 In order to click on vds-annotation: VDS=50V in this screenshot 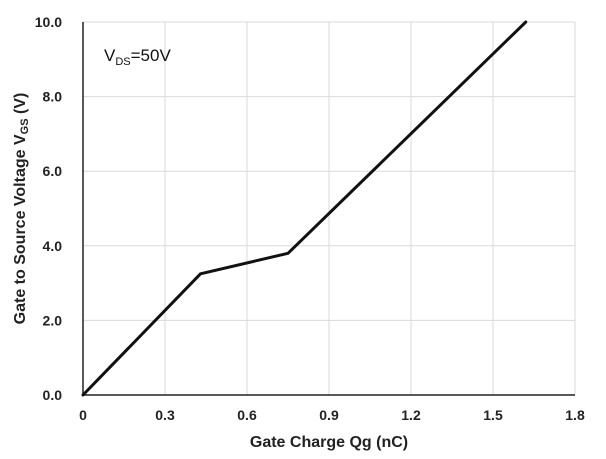, I will do `click(137, 57)`.